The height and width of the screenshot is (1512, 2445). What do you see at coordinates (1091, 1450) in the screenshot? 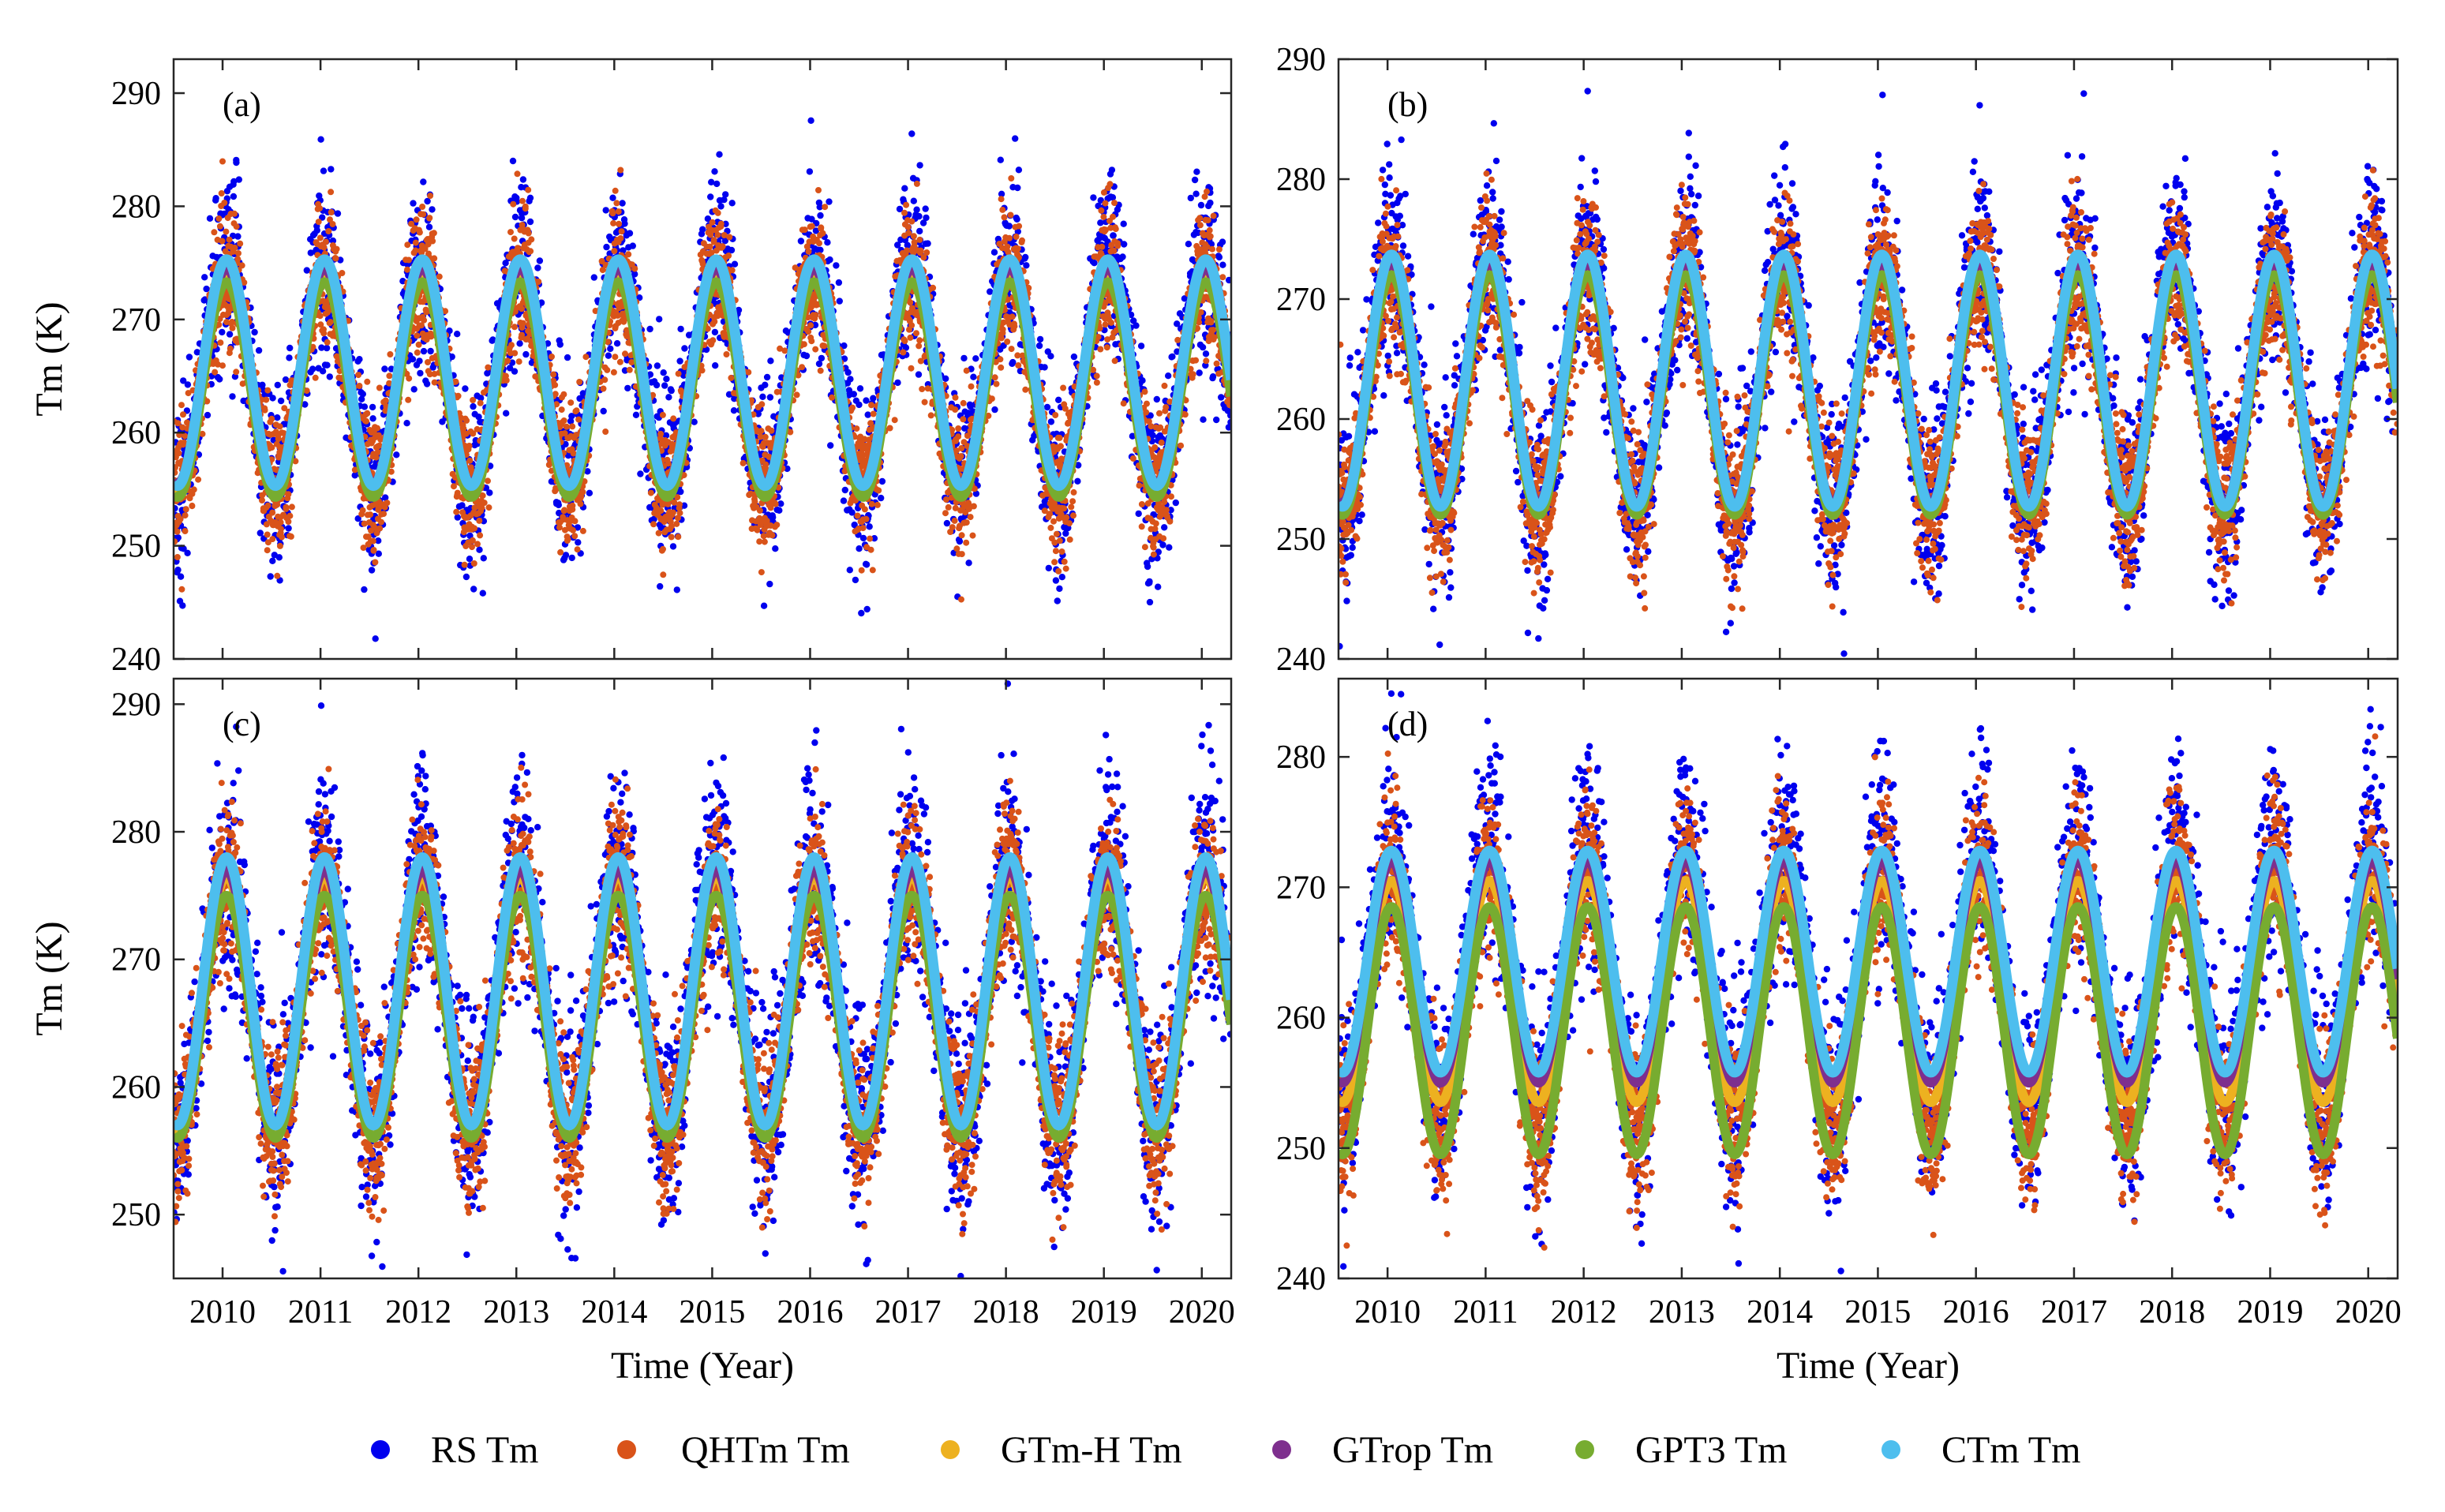
I see `legend-label-gtmh: GTm-H Tm` at bounding box center [1091, 1450].